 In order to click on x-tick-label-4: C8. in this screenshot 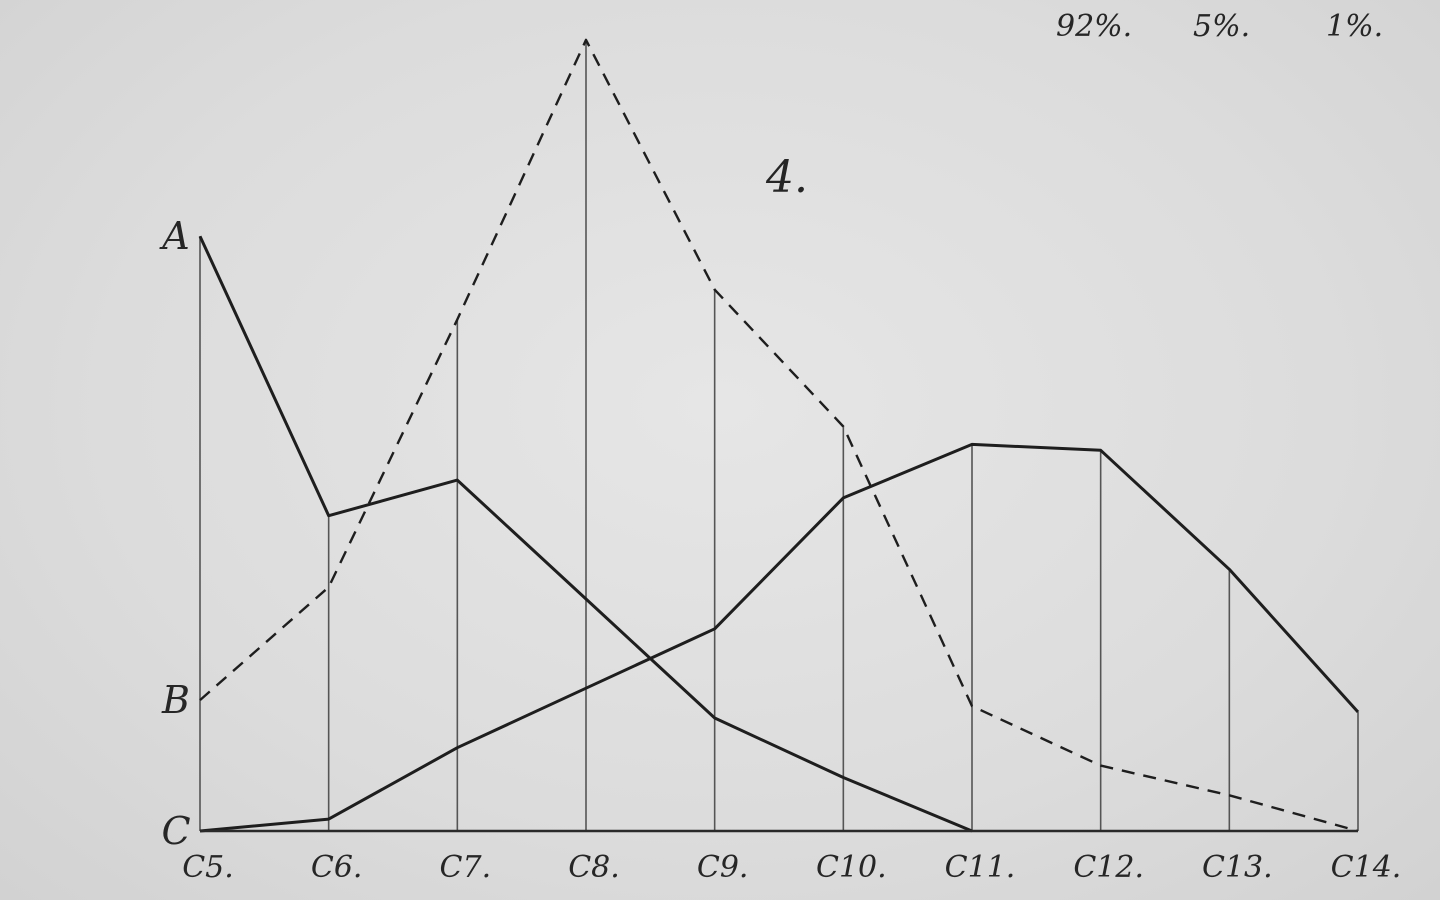, I will do `click(594, 867)`.